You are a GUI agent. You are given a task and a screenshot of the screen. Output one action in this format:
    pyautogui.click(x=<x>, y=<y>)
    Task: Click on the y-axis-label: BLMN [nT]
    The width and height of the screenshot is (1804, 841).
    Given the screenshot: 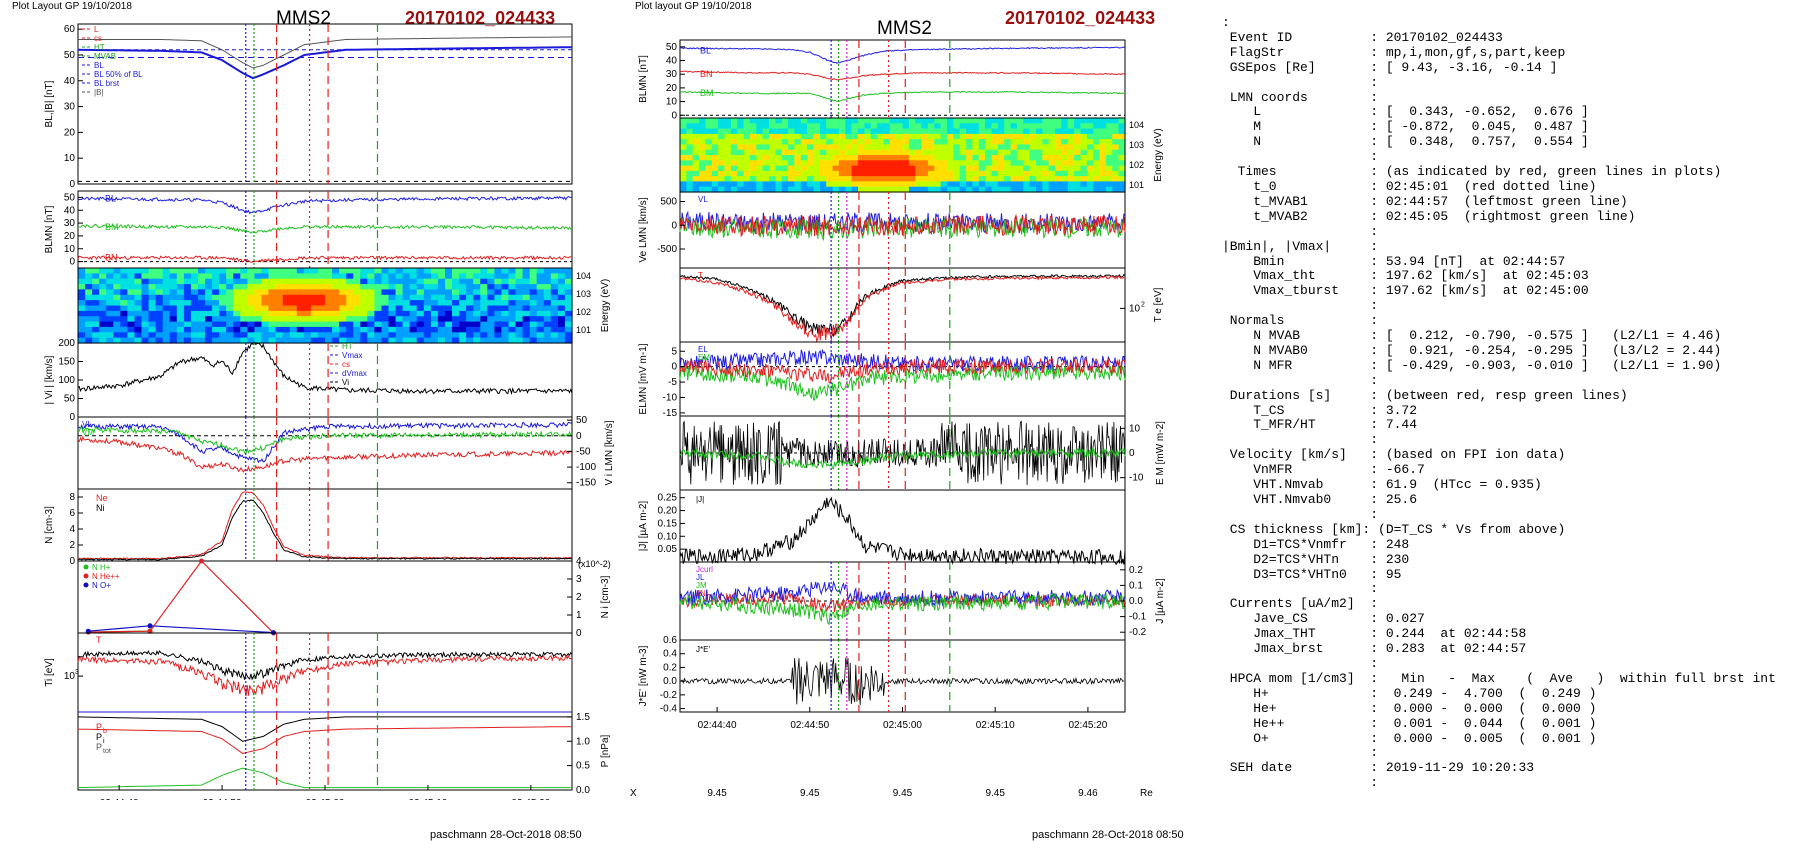 What is the action you would take?
    pyautogui.click(x=49, y=229)
    